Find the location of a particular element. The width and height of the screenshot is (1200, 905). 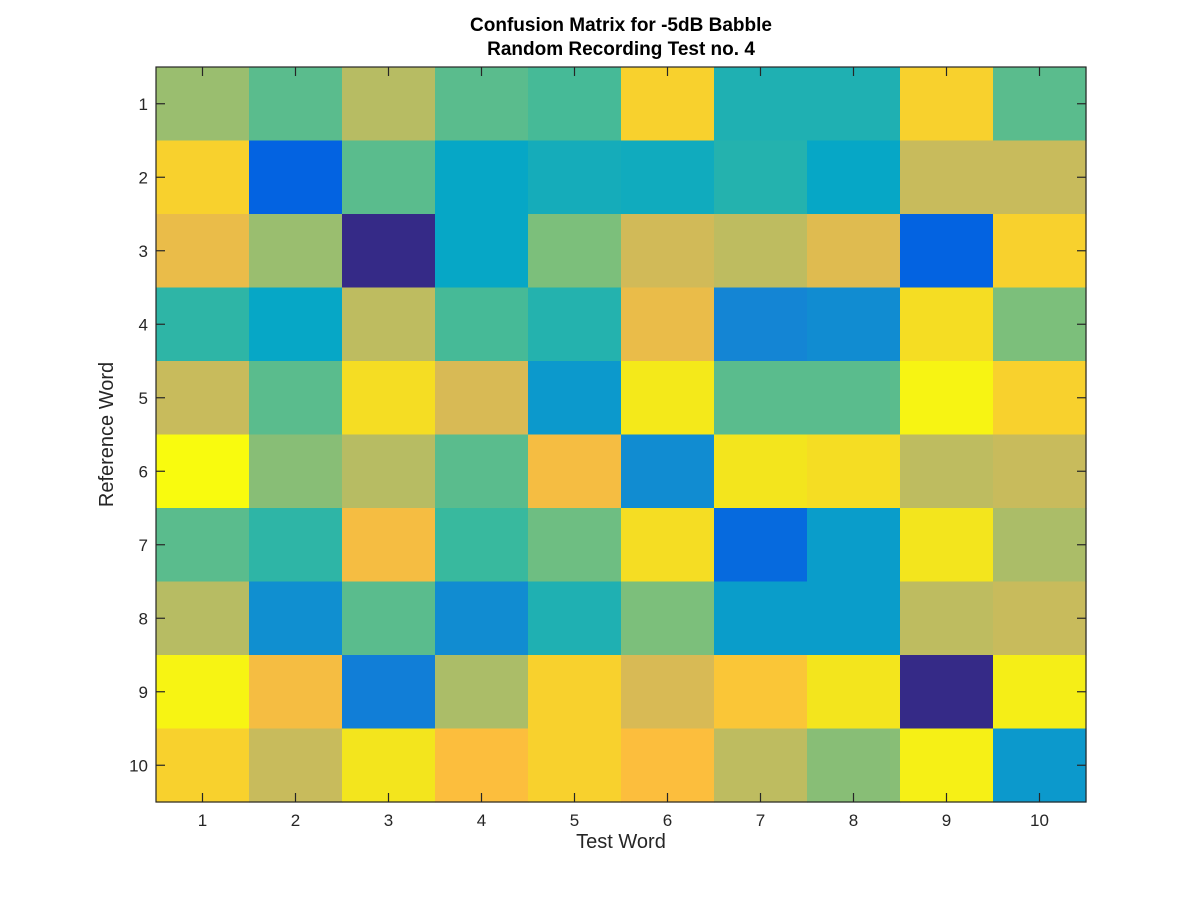

heatmap-cell-r2-c5 is located at coordinates (575, 177).